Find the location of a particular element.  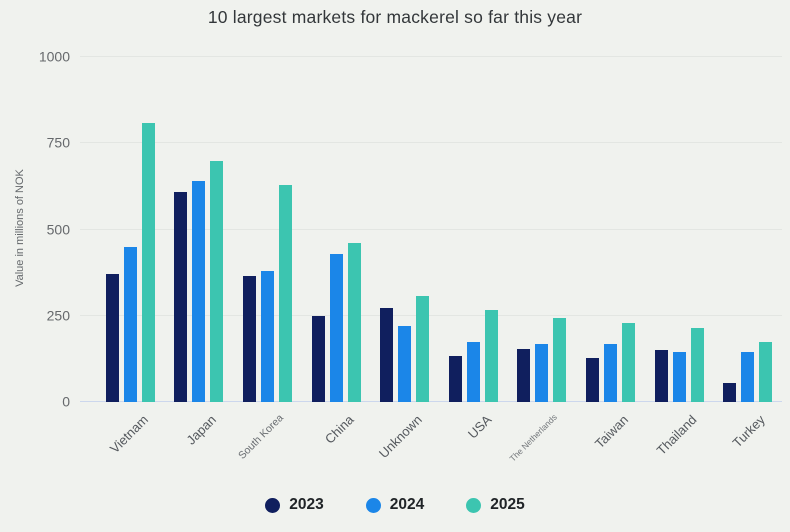

legend-label-2023: 2023 is located at coordinates (306, 504).